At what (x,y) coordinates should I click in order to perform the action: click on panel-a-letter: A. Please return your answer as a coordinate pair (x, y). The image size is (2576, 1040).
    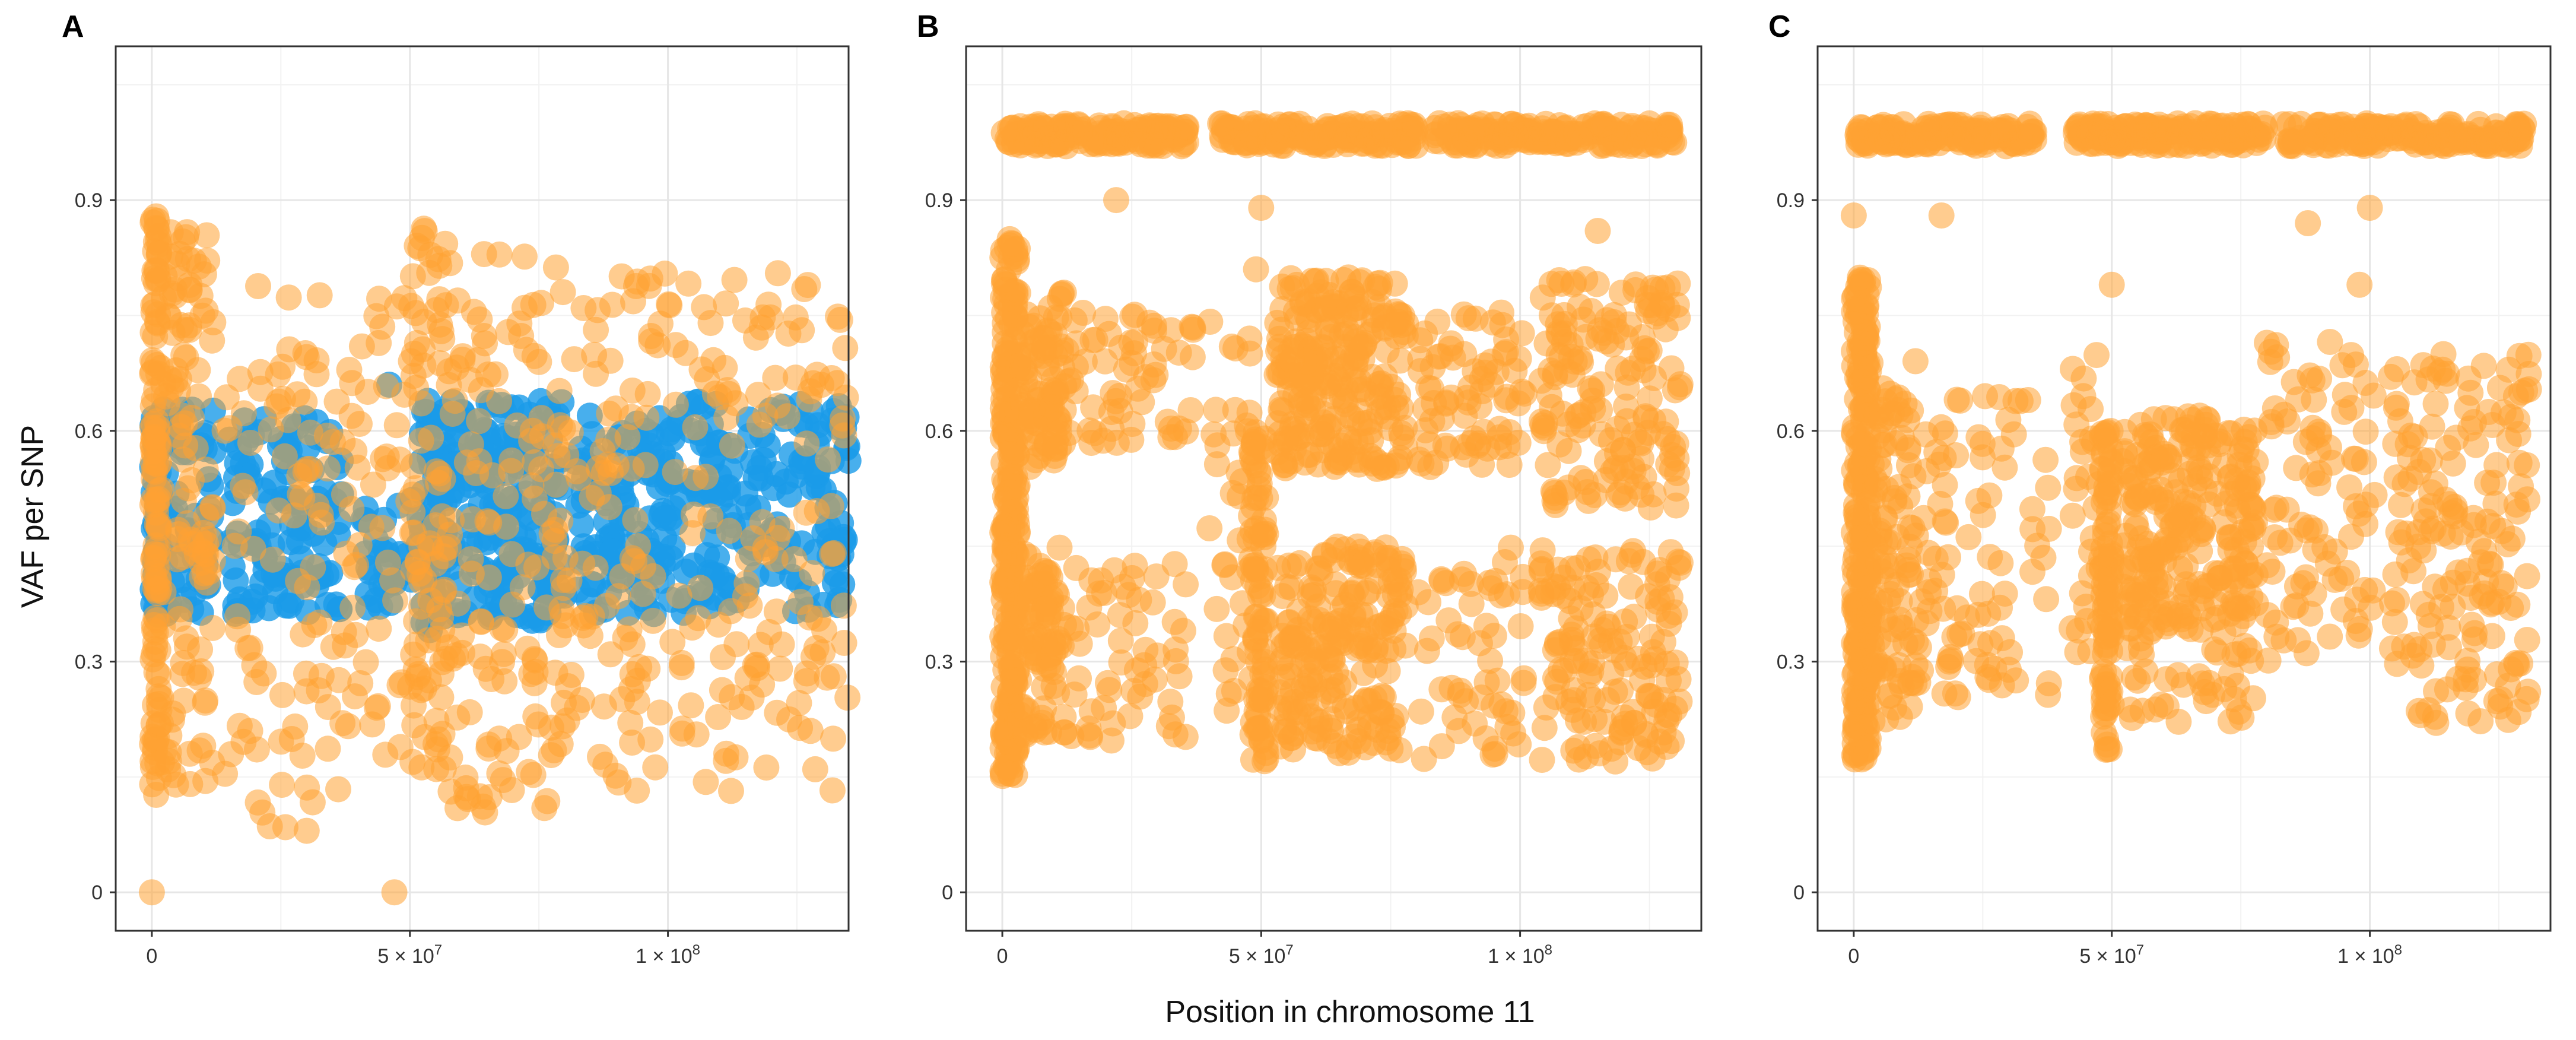
    Looking at the image, I should click on (73, 26).